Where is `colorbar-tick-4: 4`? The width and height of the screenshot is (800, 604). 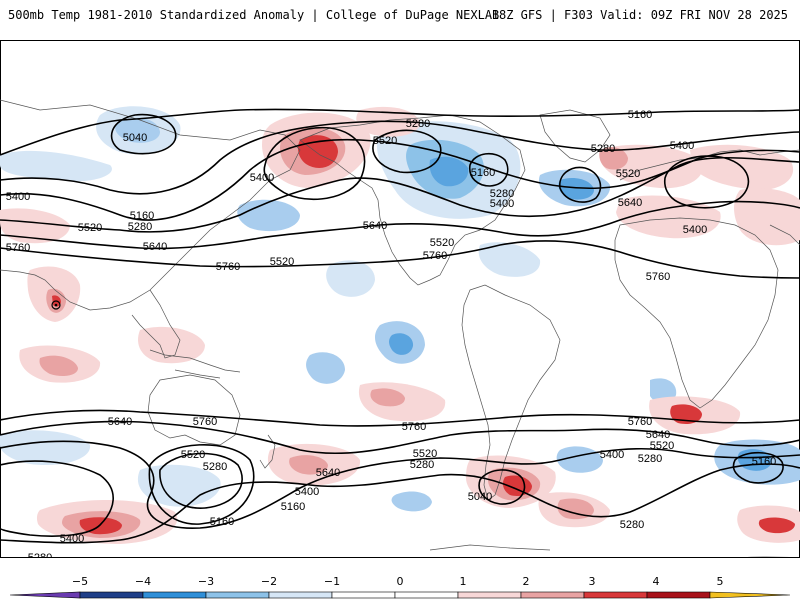 colorbar-tick-4: 4 is located at coordinates (656, 581).